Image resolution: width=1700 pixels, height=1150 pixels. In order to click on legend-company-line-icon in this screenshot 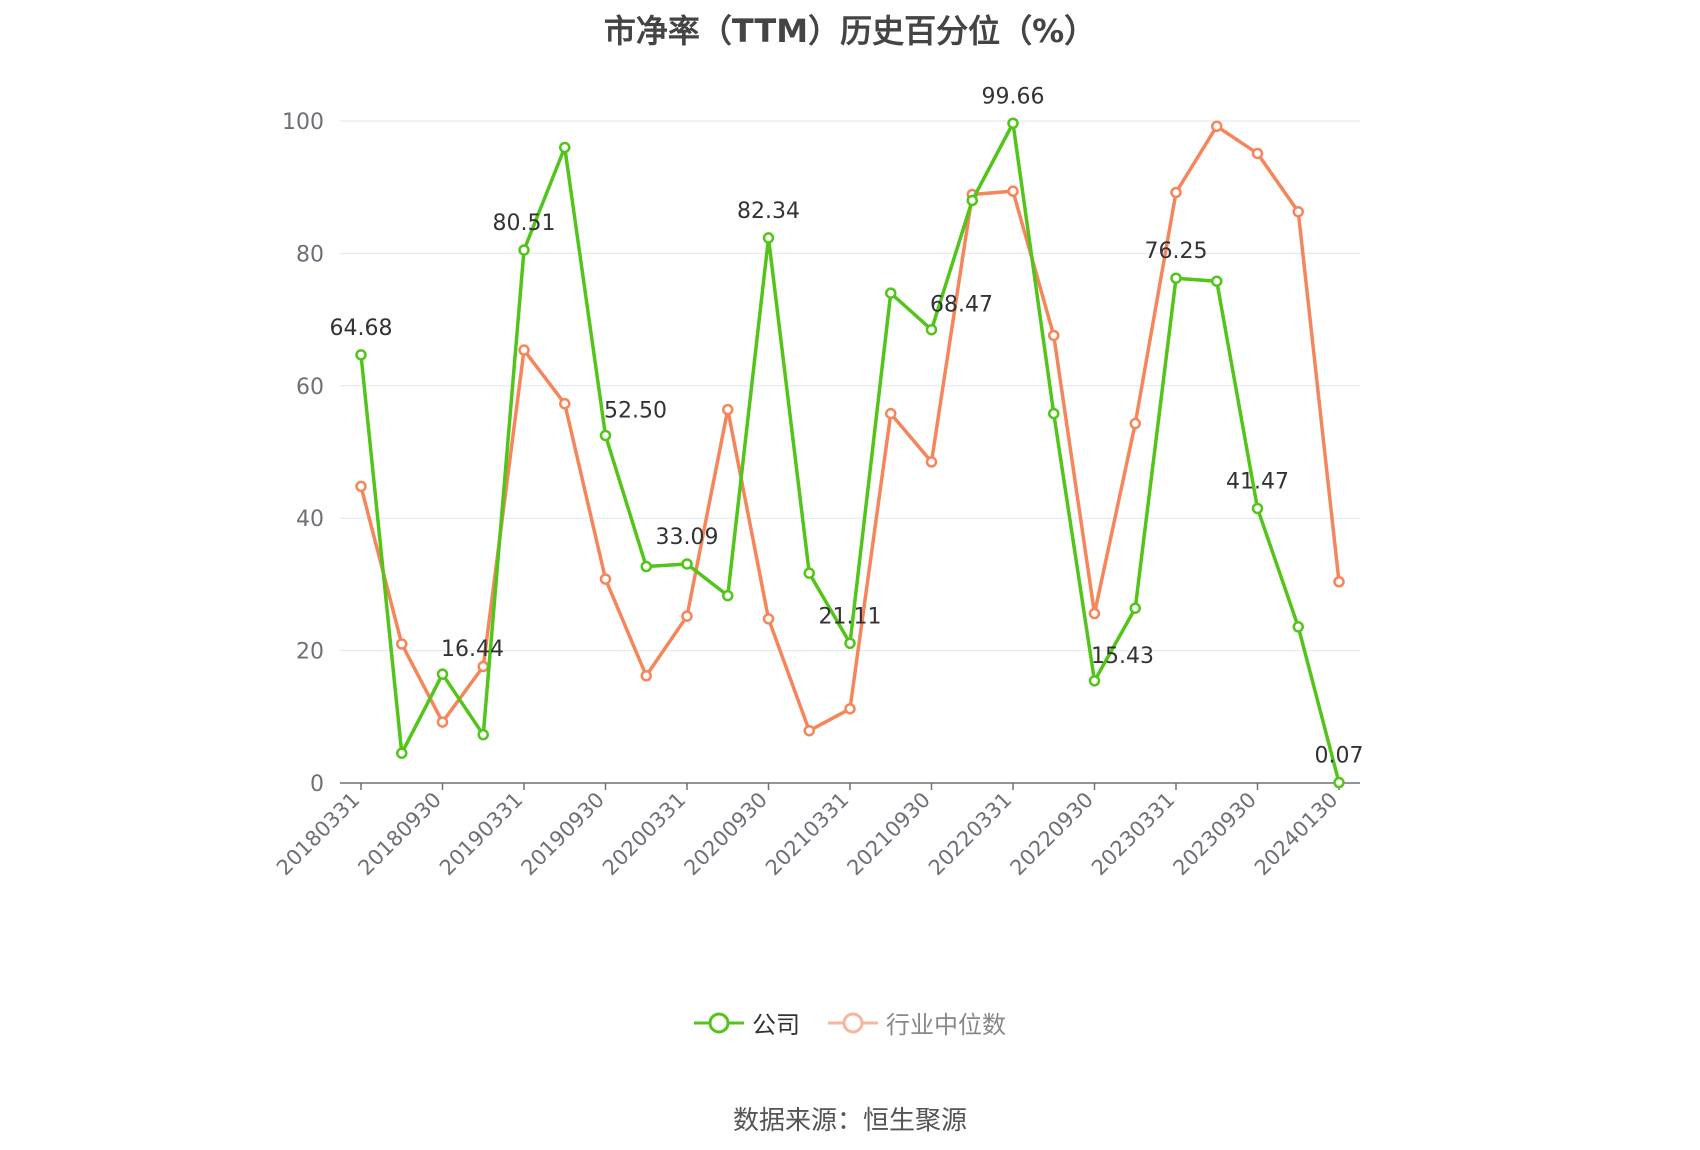, I will do `click(719, 1022)`.